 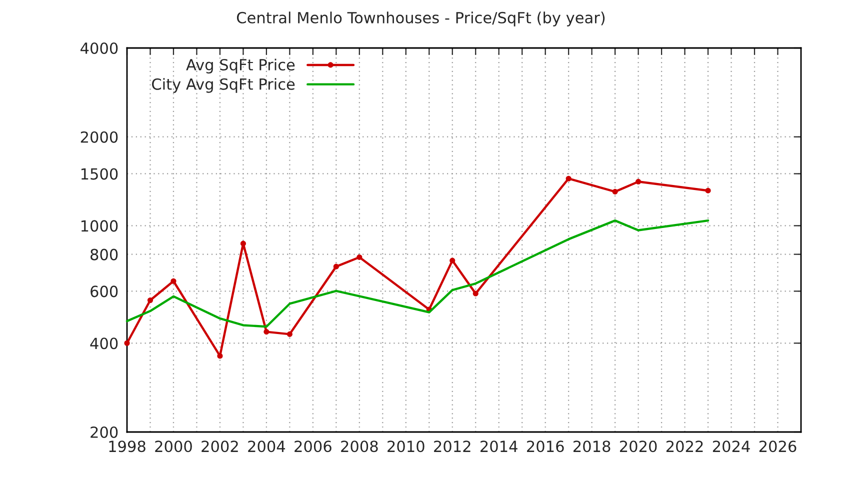 I want to click on x-tick-label: 2008, so click(x=359, y=446).